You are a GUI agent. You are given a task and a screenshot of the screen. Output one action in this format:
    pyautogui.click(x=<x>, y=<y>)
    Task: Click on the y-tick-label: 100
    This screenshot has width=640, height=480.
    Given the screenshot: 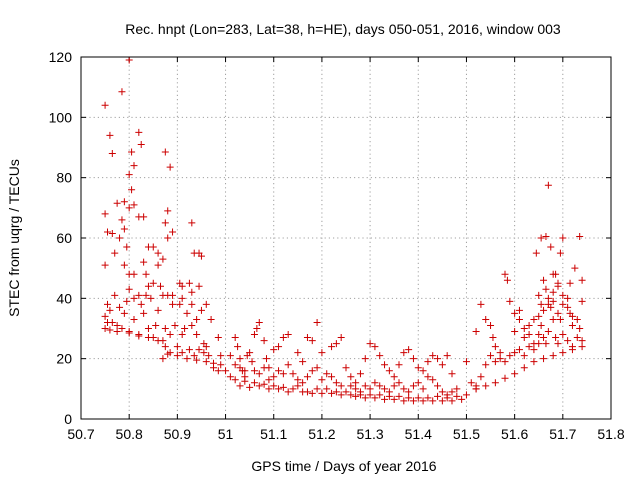 What is the action you would take?
    pyautogui.click(x=61, y=117)
    